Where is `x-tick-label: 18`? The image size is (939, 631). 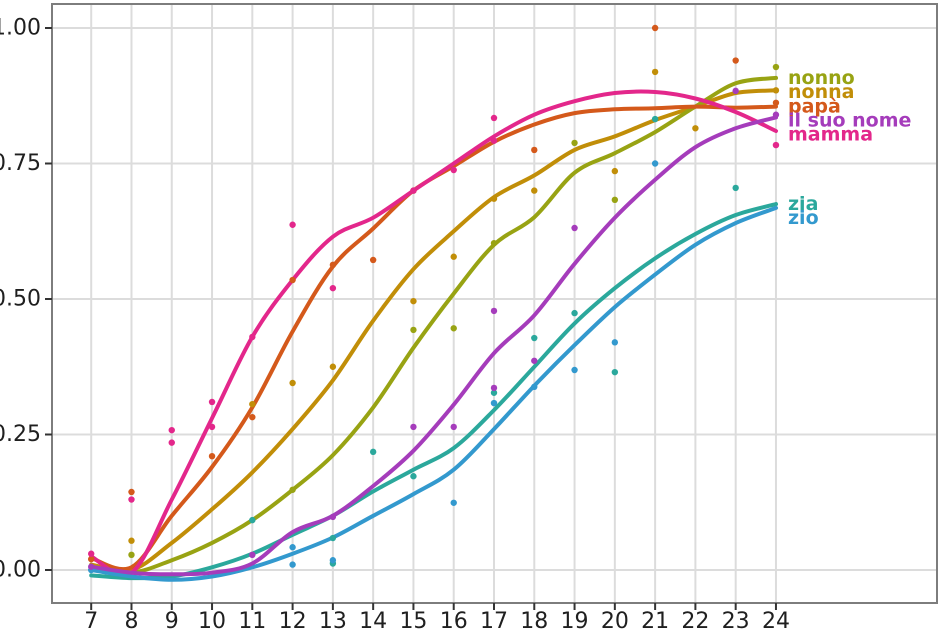
x-tick-label: 18 is located at coordinates (534, 620).